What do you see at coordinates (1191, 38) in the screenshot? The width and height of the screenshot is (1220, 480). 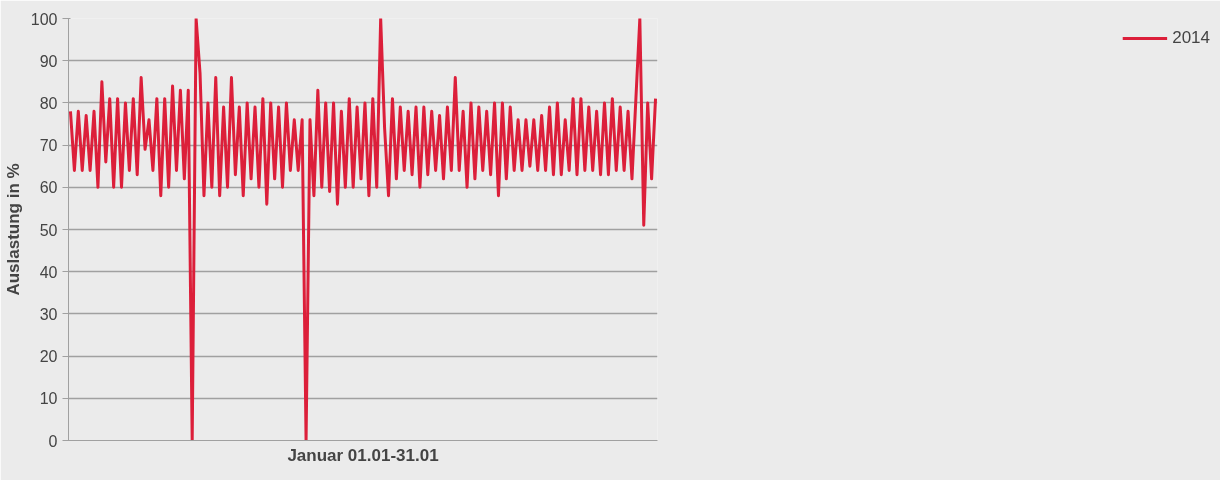 I see `legend-label: 2014` at bounding box center [1191, 38].